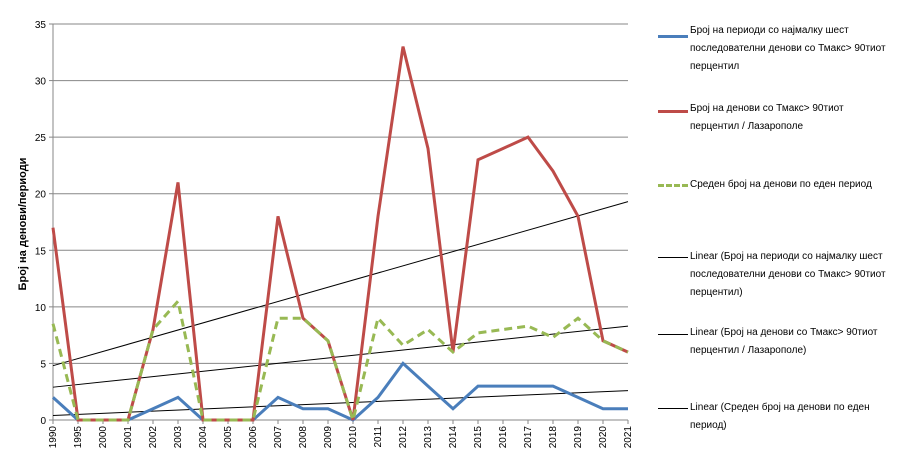  I want to click on y-tick-label: 0, so click(43, 421).